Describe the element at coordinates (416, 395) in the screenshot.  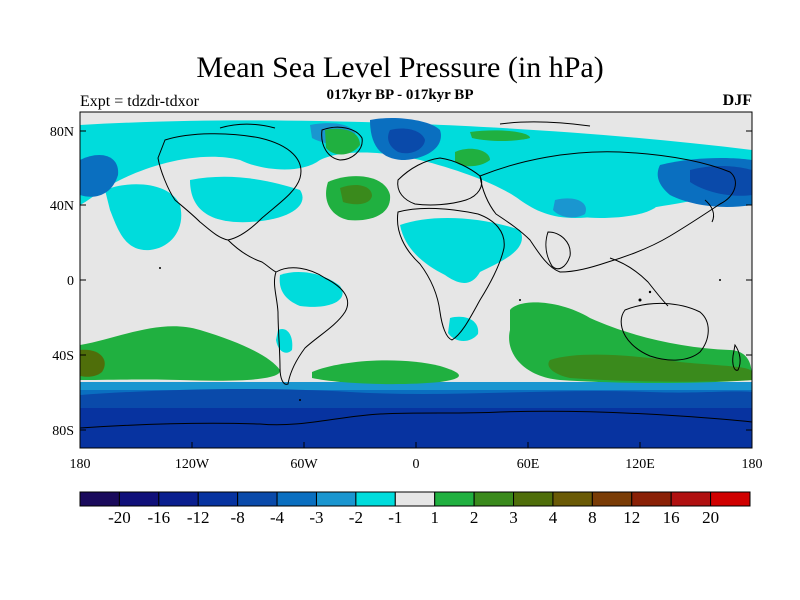
I see `southern-band-wave` at that location.